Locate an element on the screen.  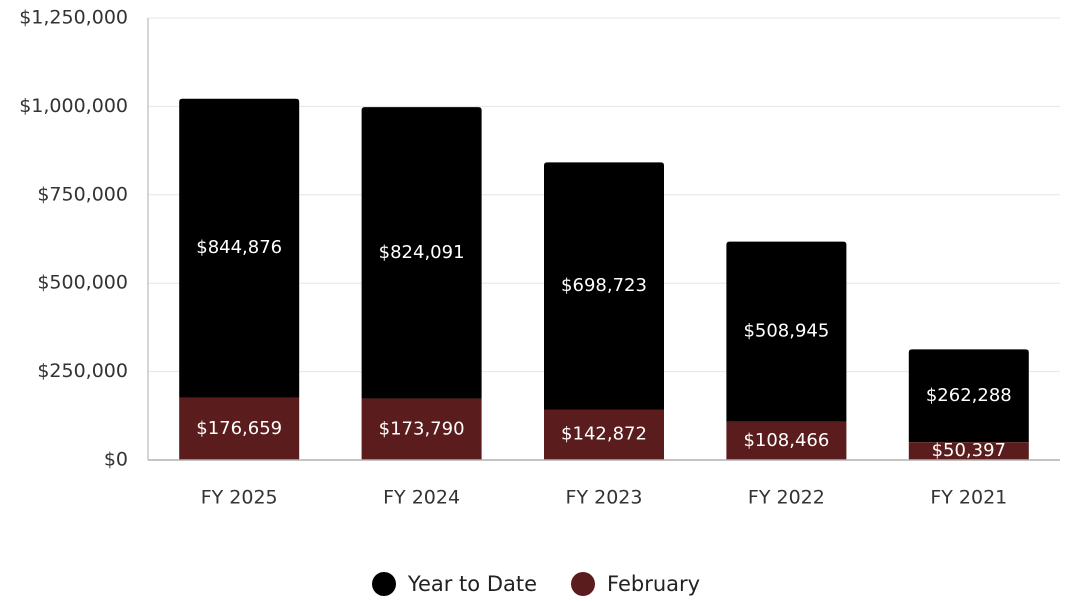
x-tick-label: FY 2024 is located at coordinates (421, 498).